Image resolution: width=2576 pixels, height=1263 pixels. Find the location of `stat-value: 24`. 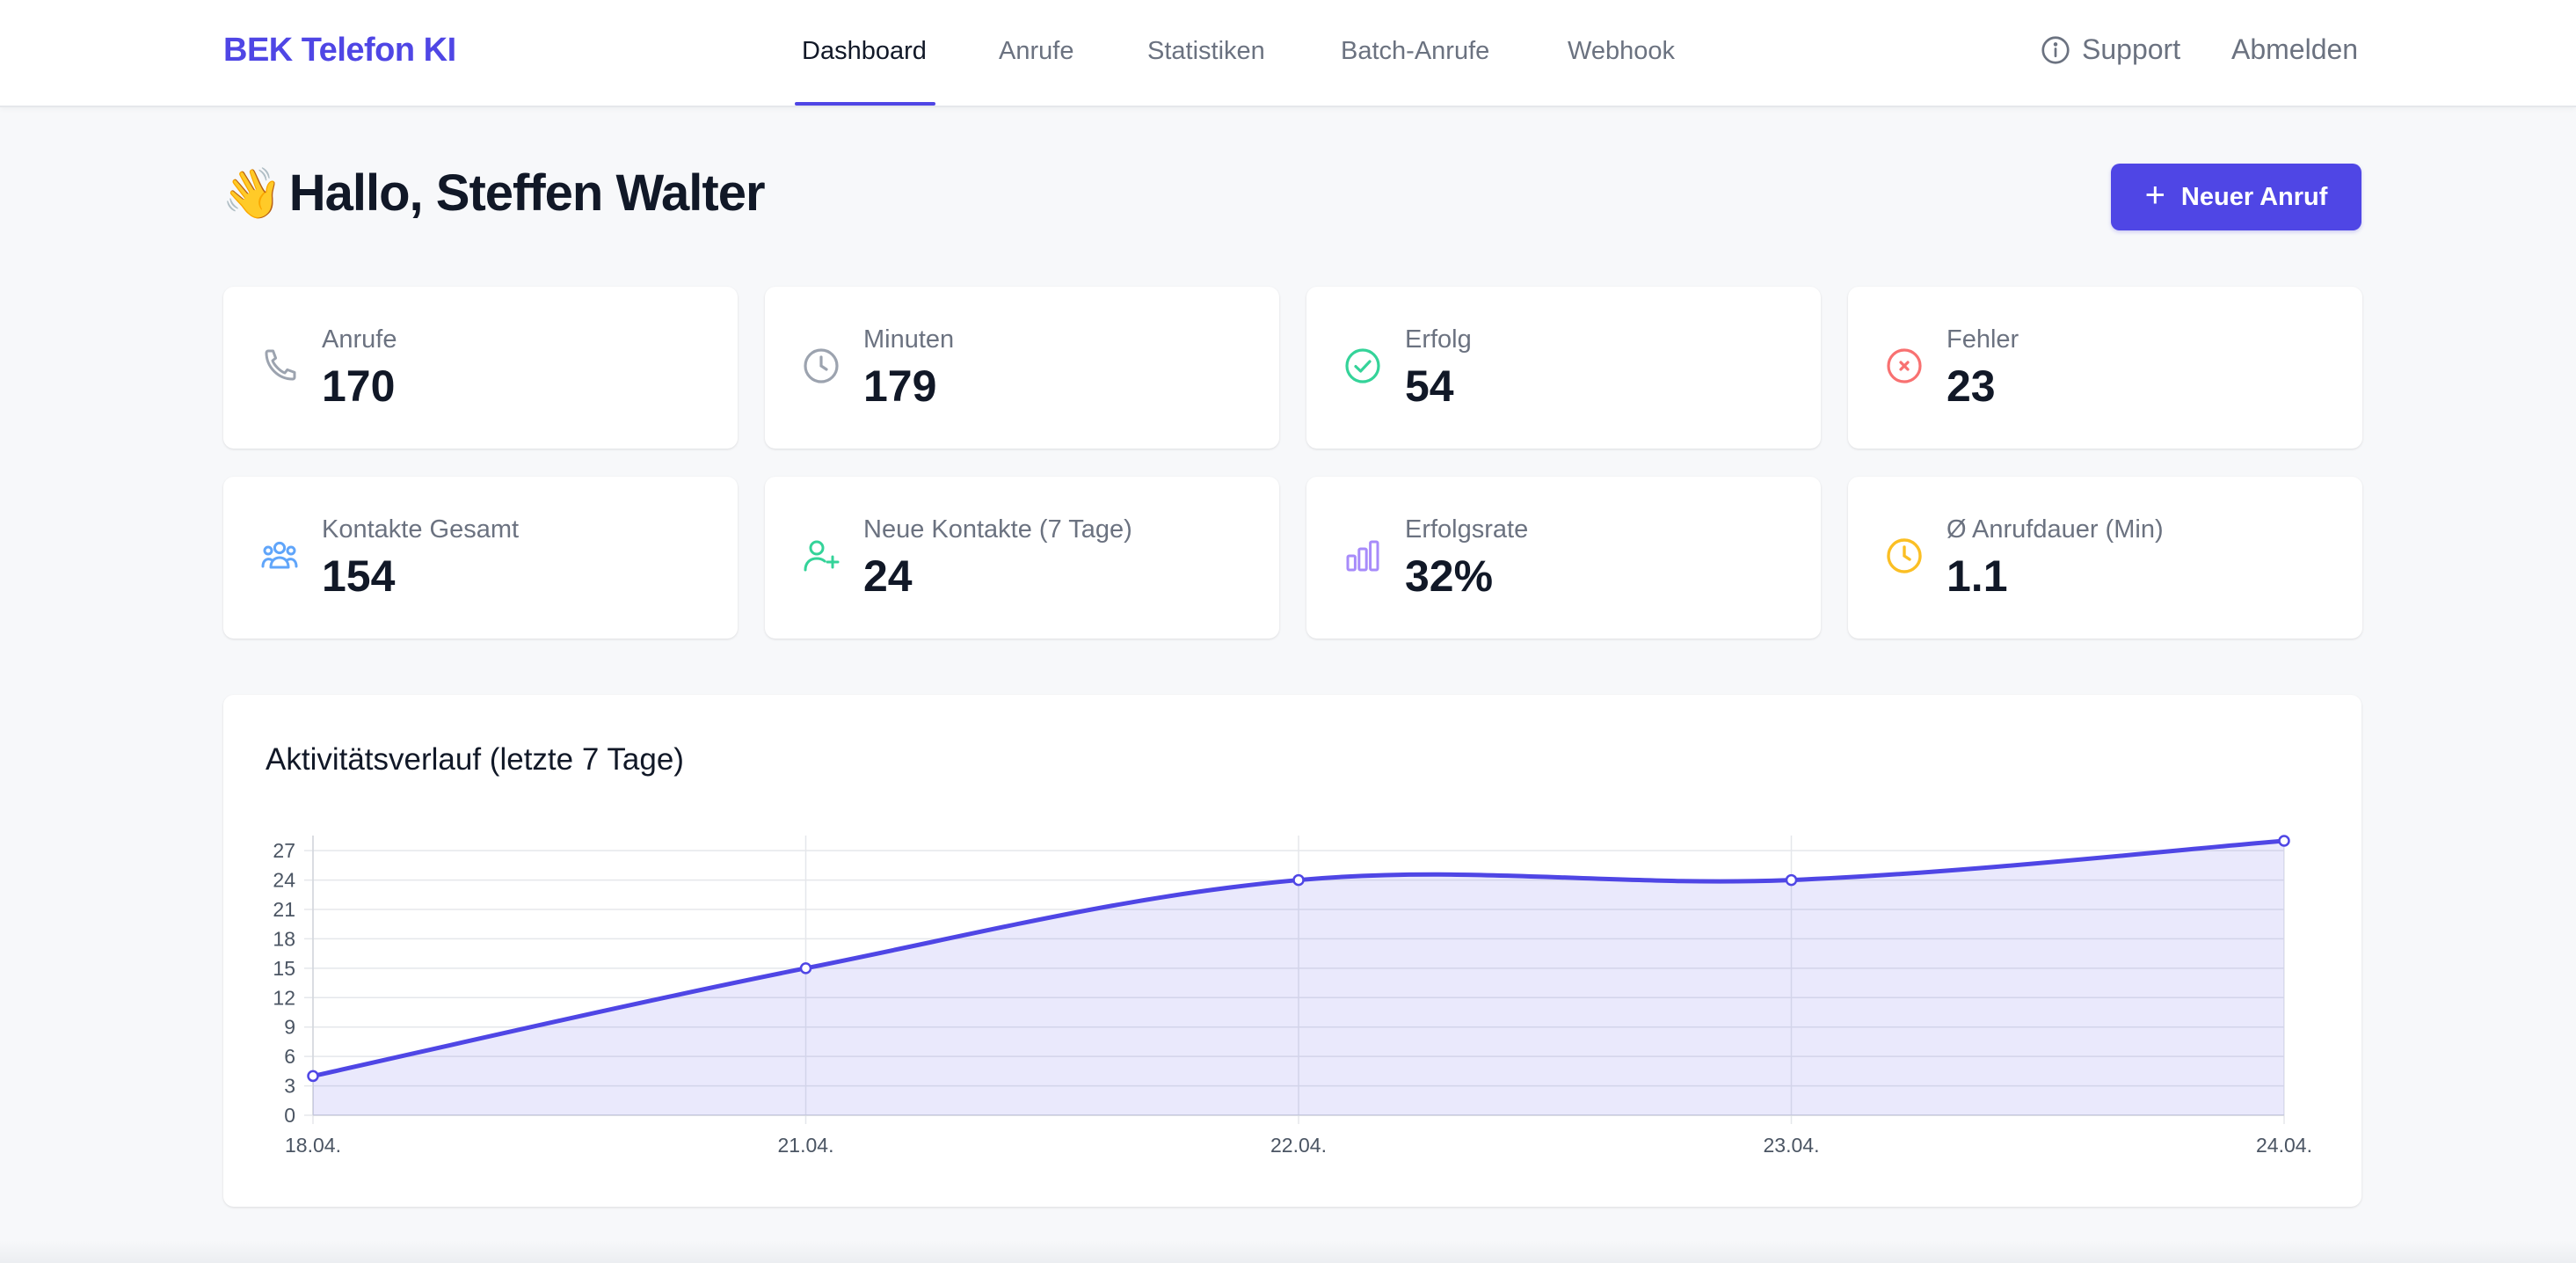

stat-value: 24 is located at coordinates (888, 576).